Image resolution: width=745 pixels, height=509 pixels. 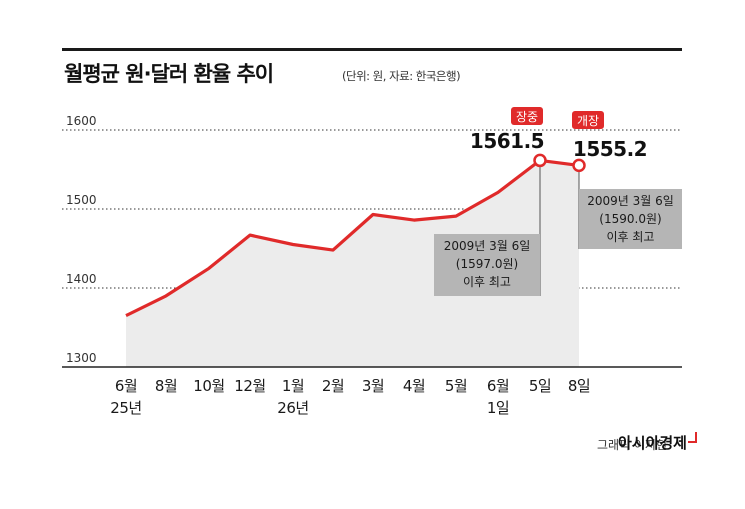 What do you see at coordinates (507, 141) in the screenshot?
I see `data-value-label: 1561.5` at bounding box center [507, 141].